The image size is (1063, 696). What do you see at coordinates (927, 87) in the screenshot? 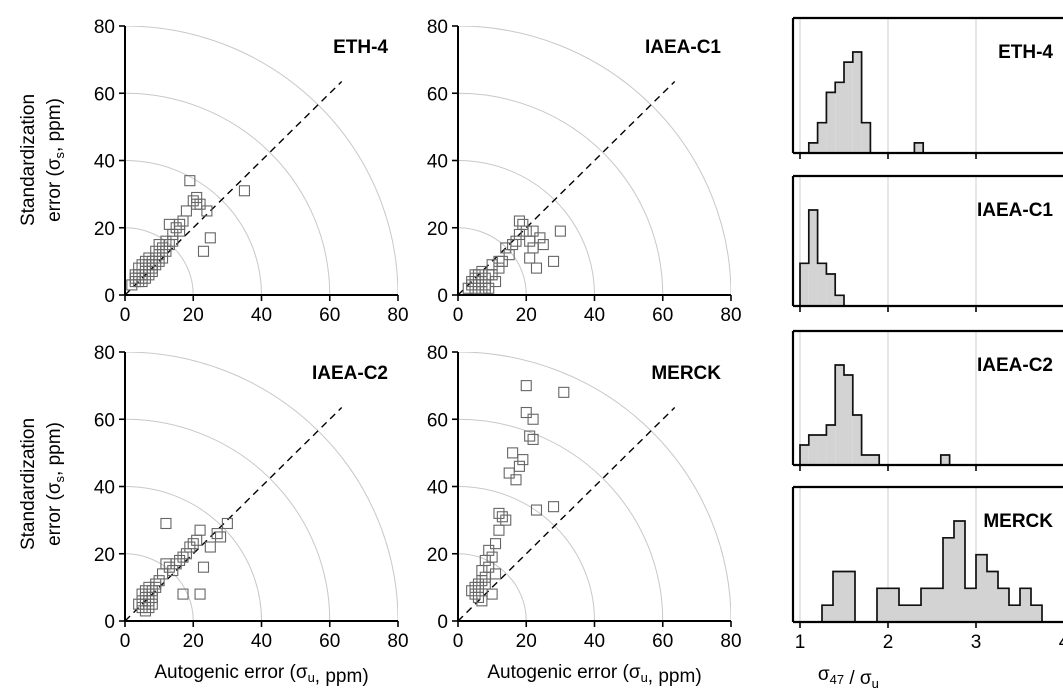
I see `histogram-panel-eth4: ETH-4` at bounding box center [927, 87].